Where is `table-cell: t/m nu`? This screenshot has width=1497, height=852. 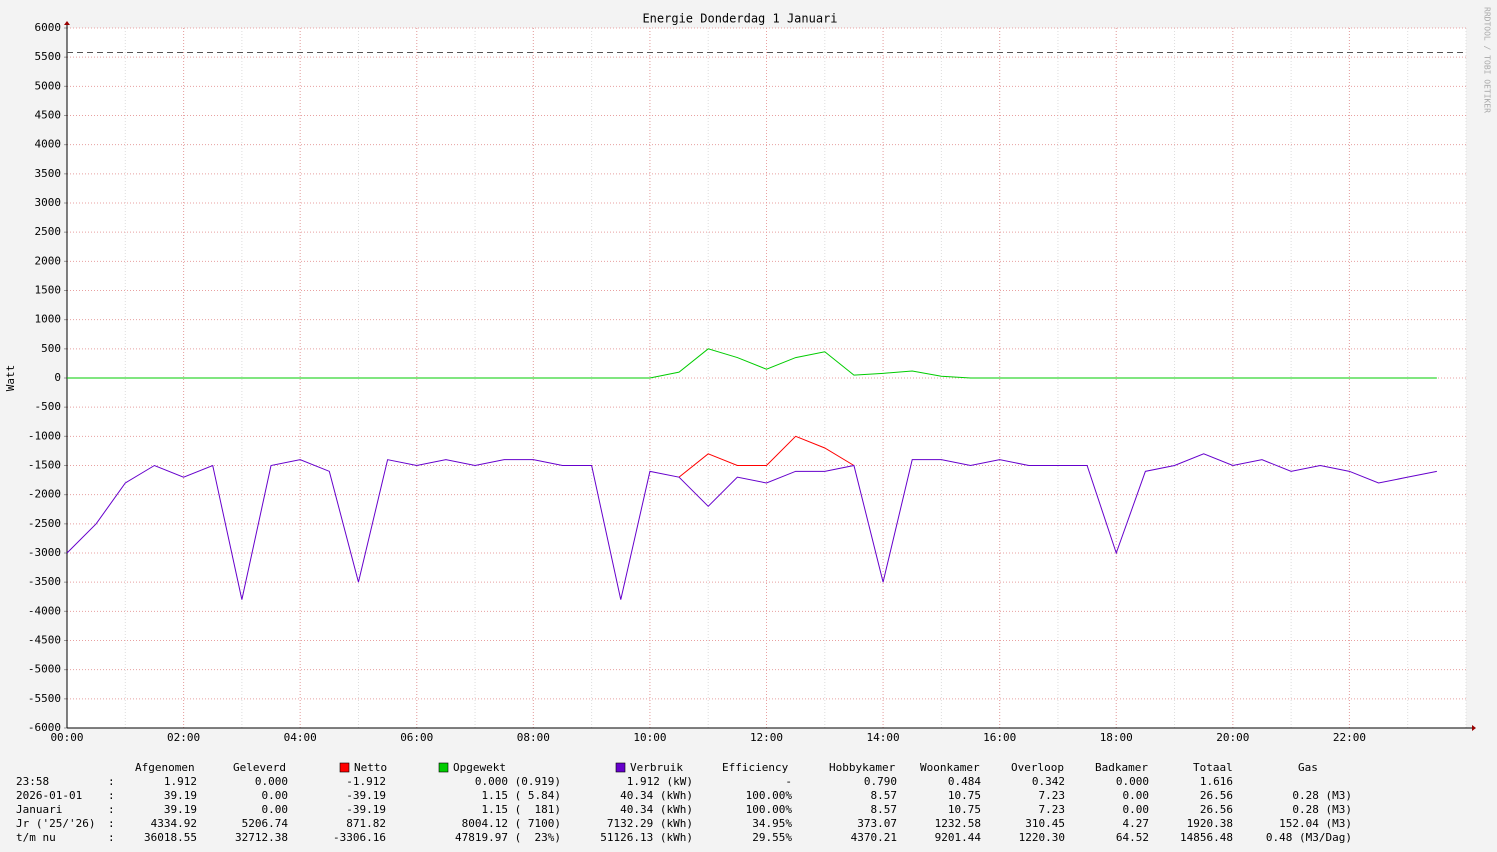 table-cell: t/m nu is located at coordinates (36, 837).